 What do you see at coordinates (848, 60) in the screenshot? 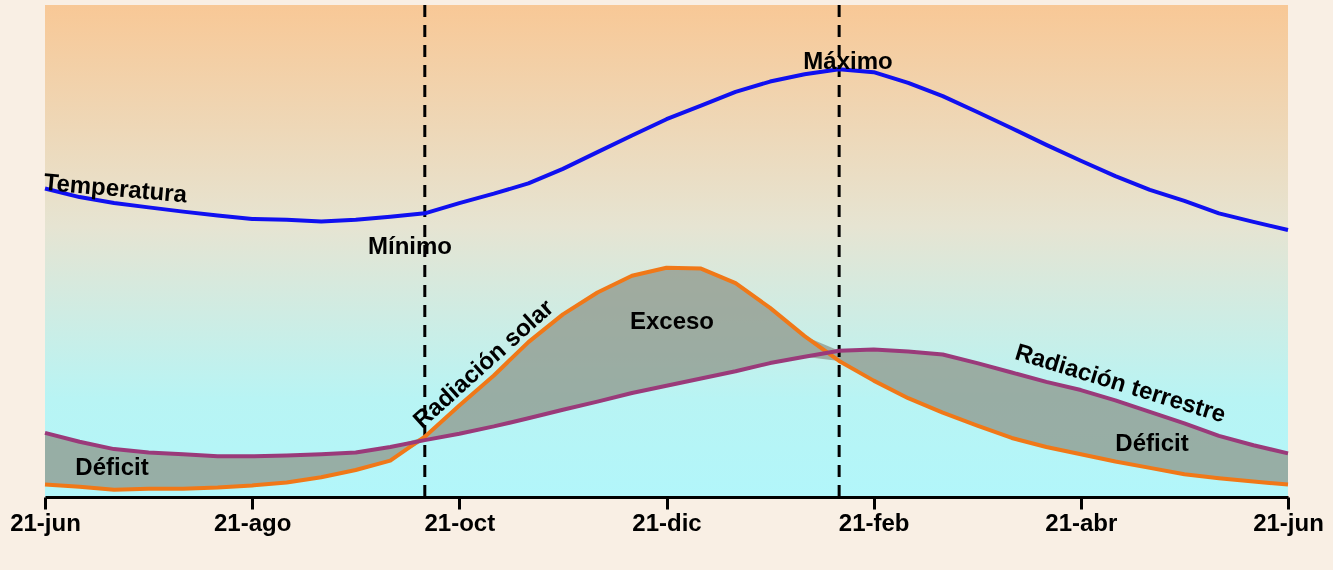
I see `annotation: Máximo` at bounding box center [848, 60].